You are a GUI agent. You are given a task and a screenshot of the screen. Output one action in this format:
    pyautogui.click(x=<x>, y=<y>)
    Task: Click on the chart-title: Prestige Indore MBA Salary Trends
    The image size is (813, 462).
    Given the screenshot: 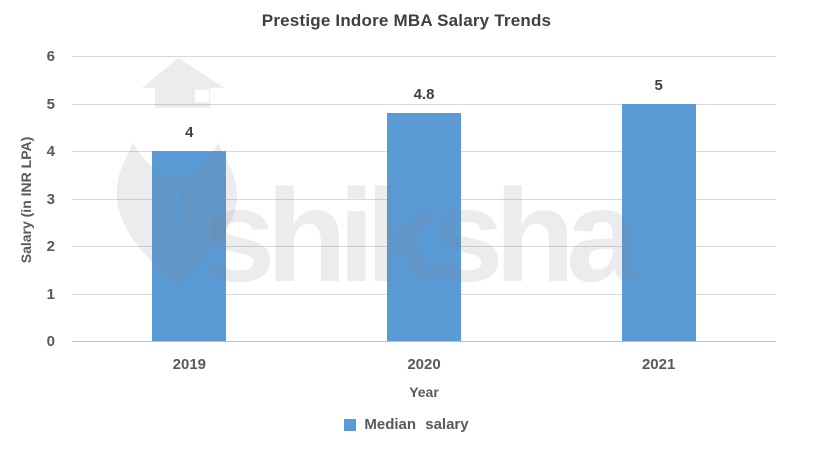 What is the action you would take?
    pyautogui.click(x=406, y=20)
    